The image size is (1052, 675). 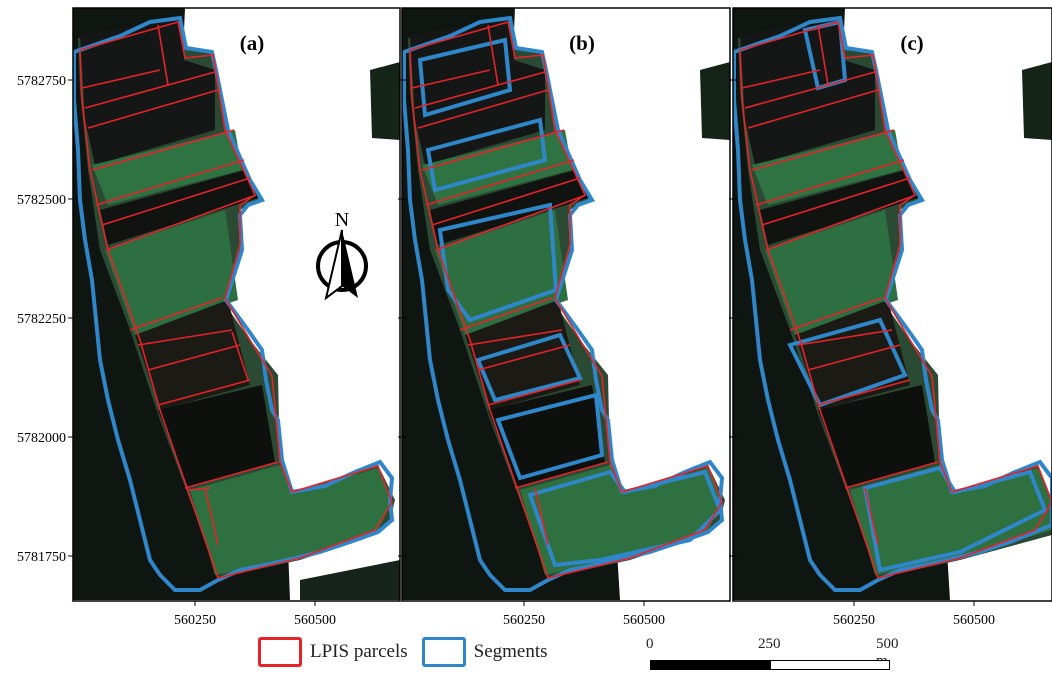 I want to click on legend-item-lpis: LPIS parcels, so click(x=333, y=652).